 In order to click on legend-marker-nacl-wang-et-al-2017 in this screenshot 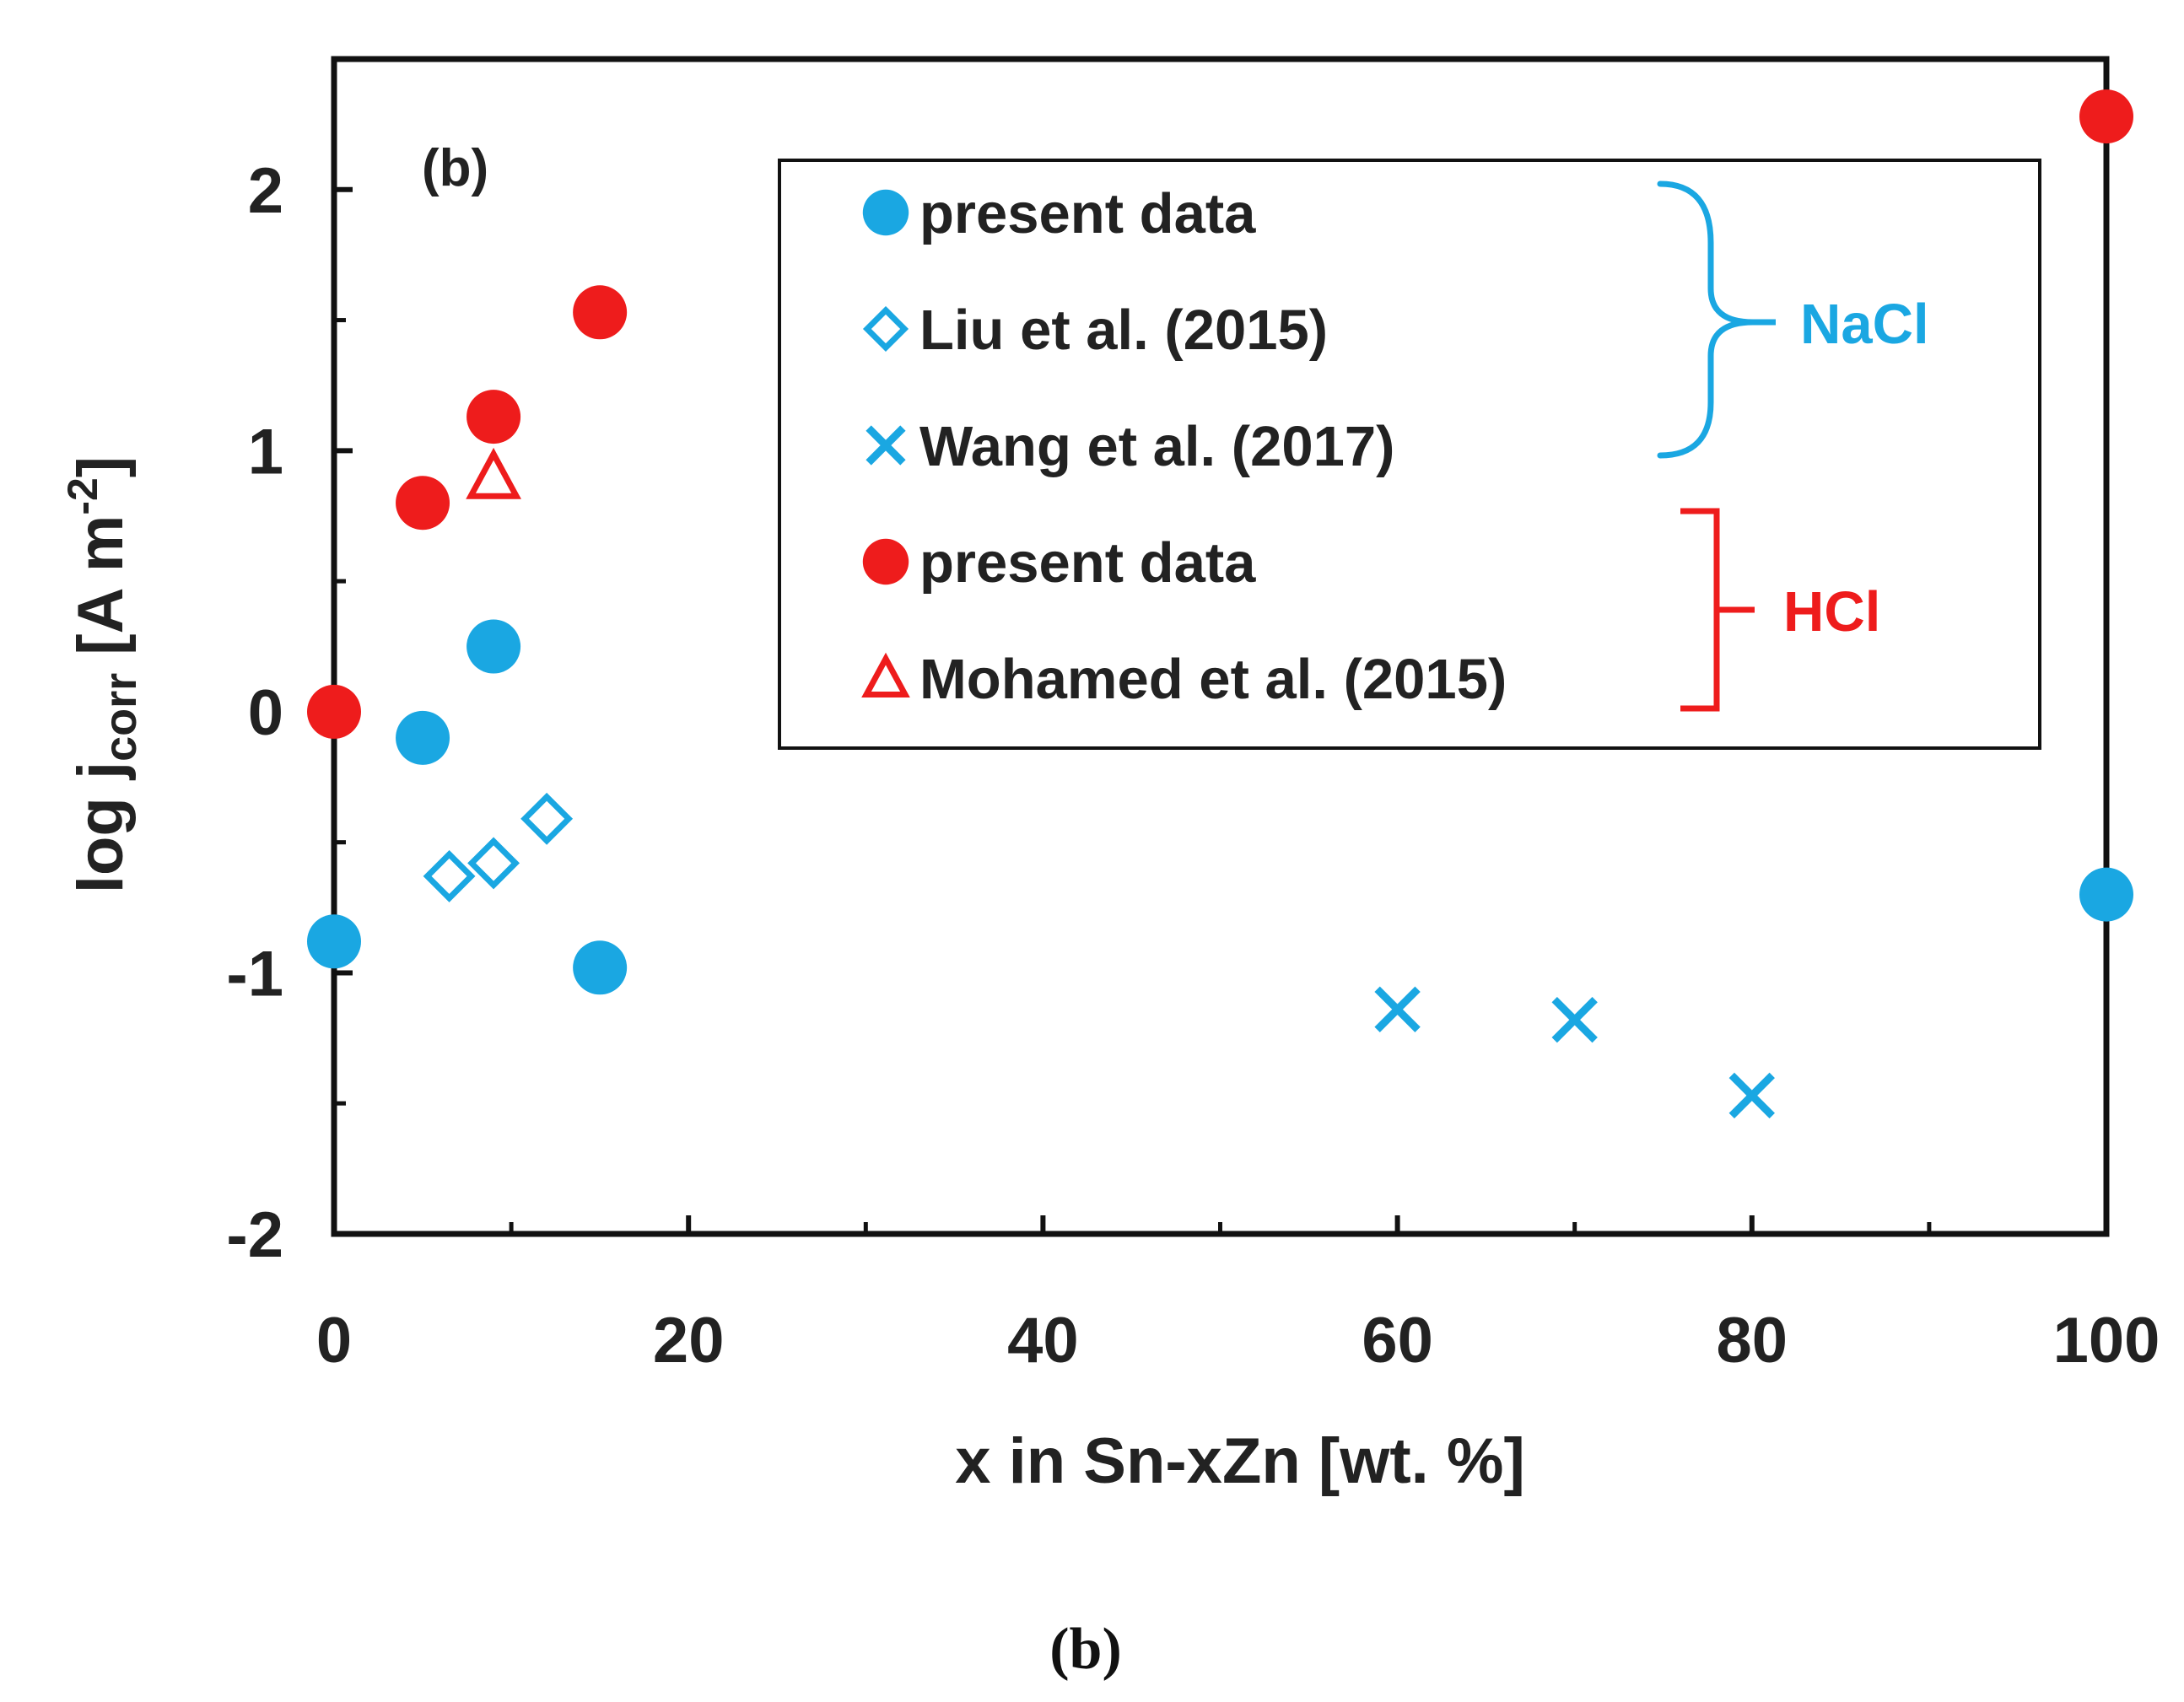, I will do `click(886, 446)`.